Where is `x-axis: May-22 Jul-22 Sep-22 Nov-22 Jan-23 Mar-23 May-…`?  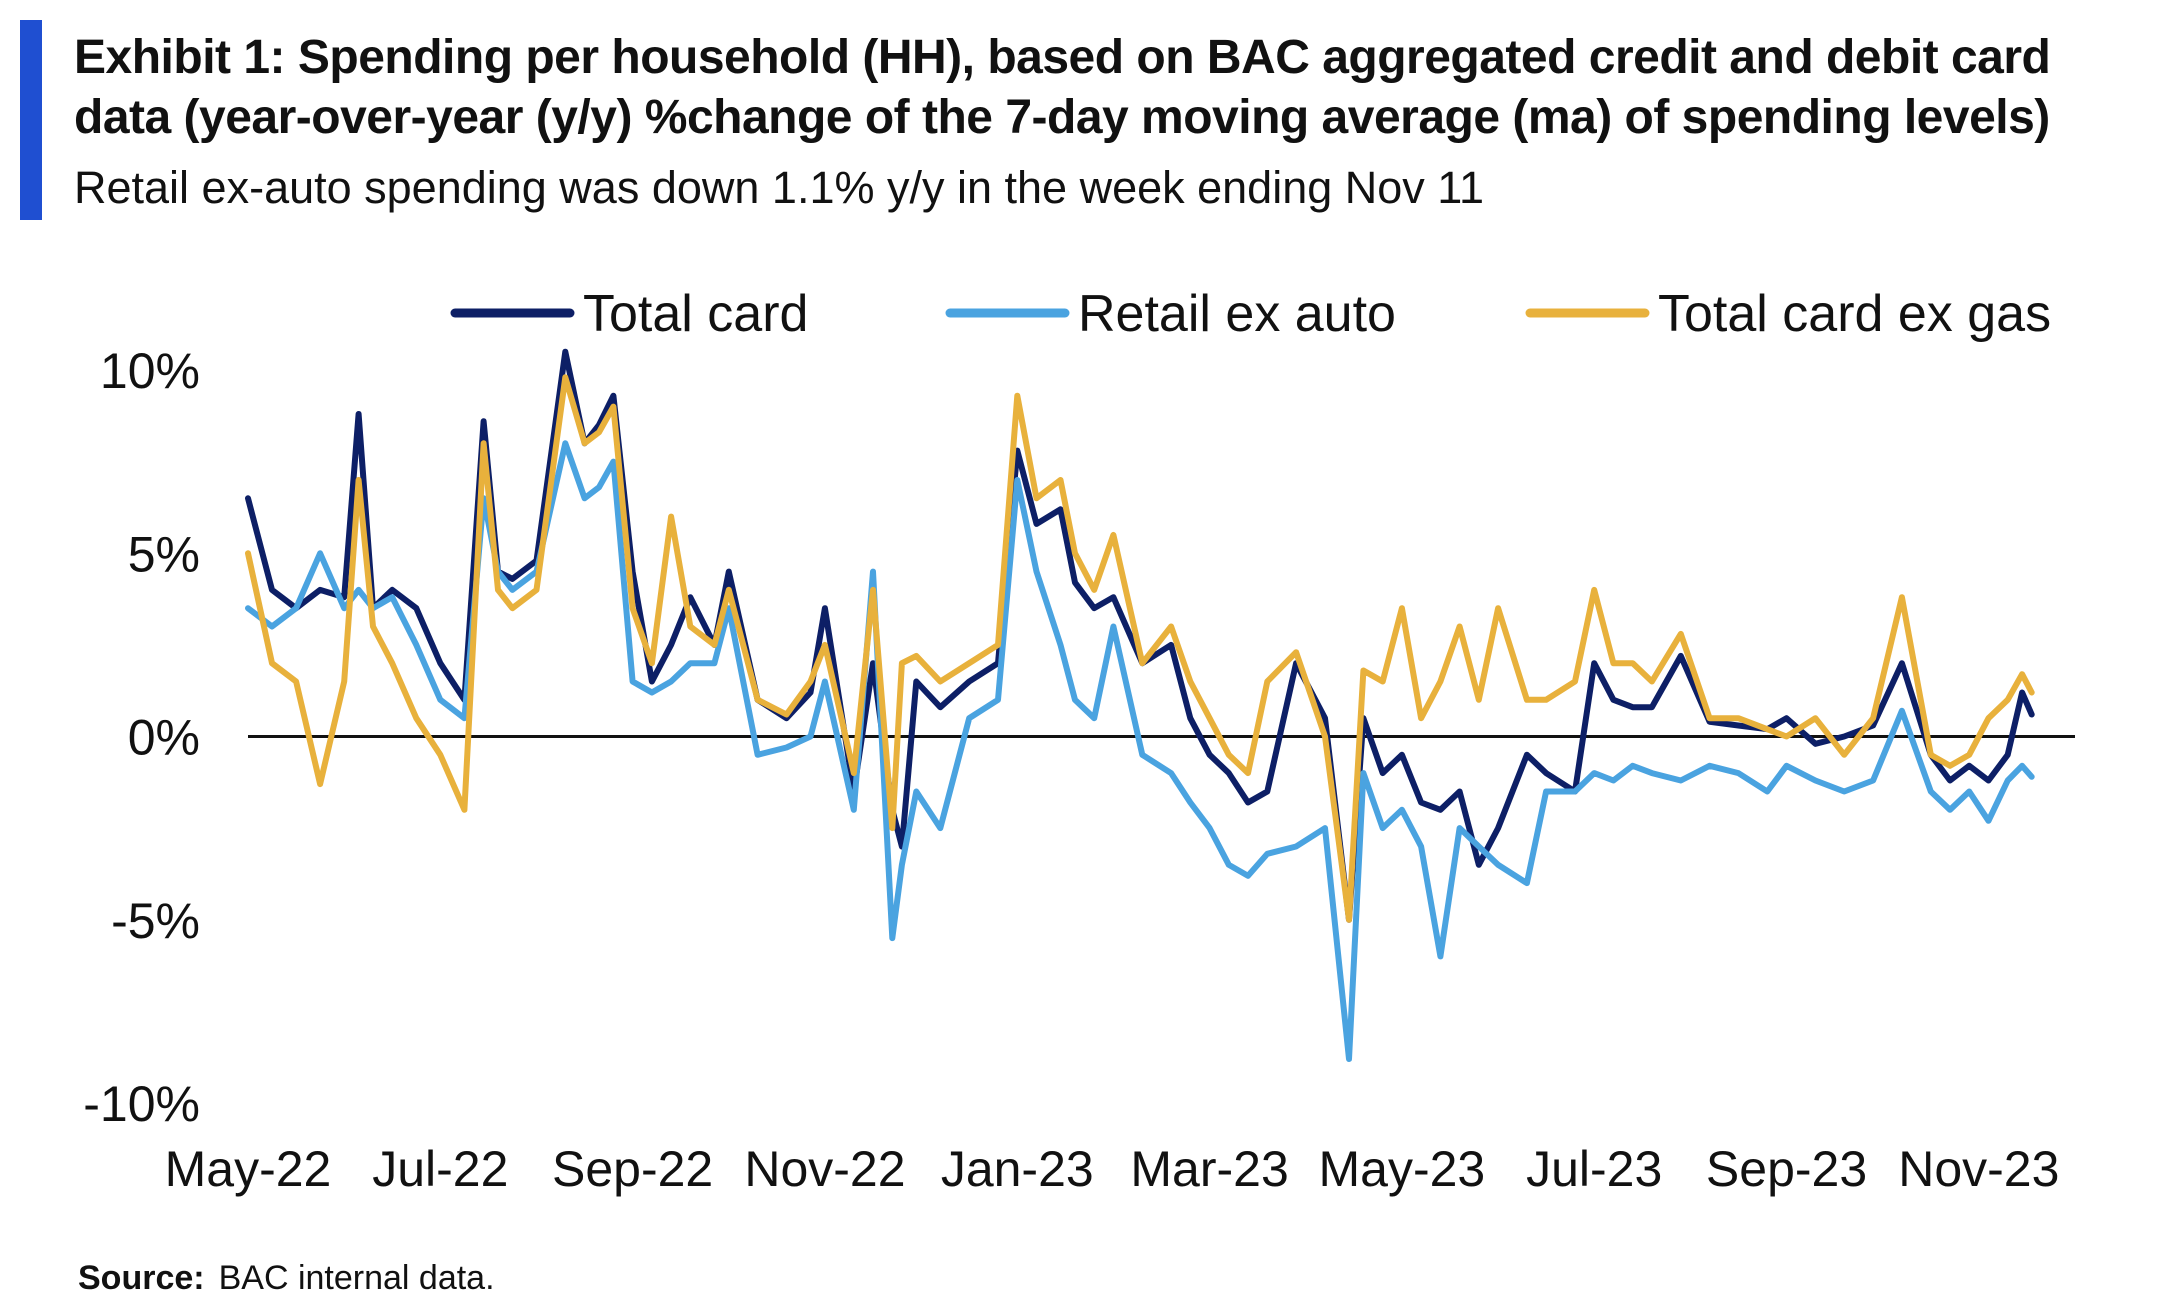 x-axis: May-22 Jul-22 Sep-22 Nov-22 Jan-23 Mar-23 May-… is located at coordinates (1112, 1169).